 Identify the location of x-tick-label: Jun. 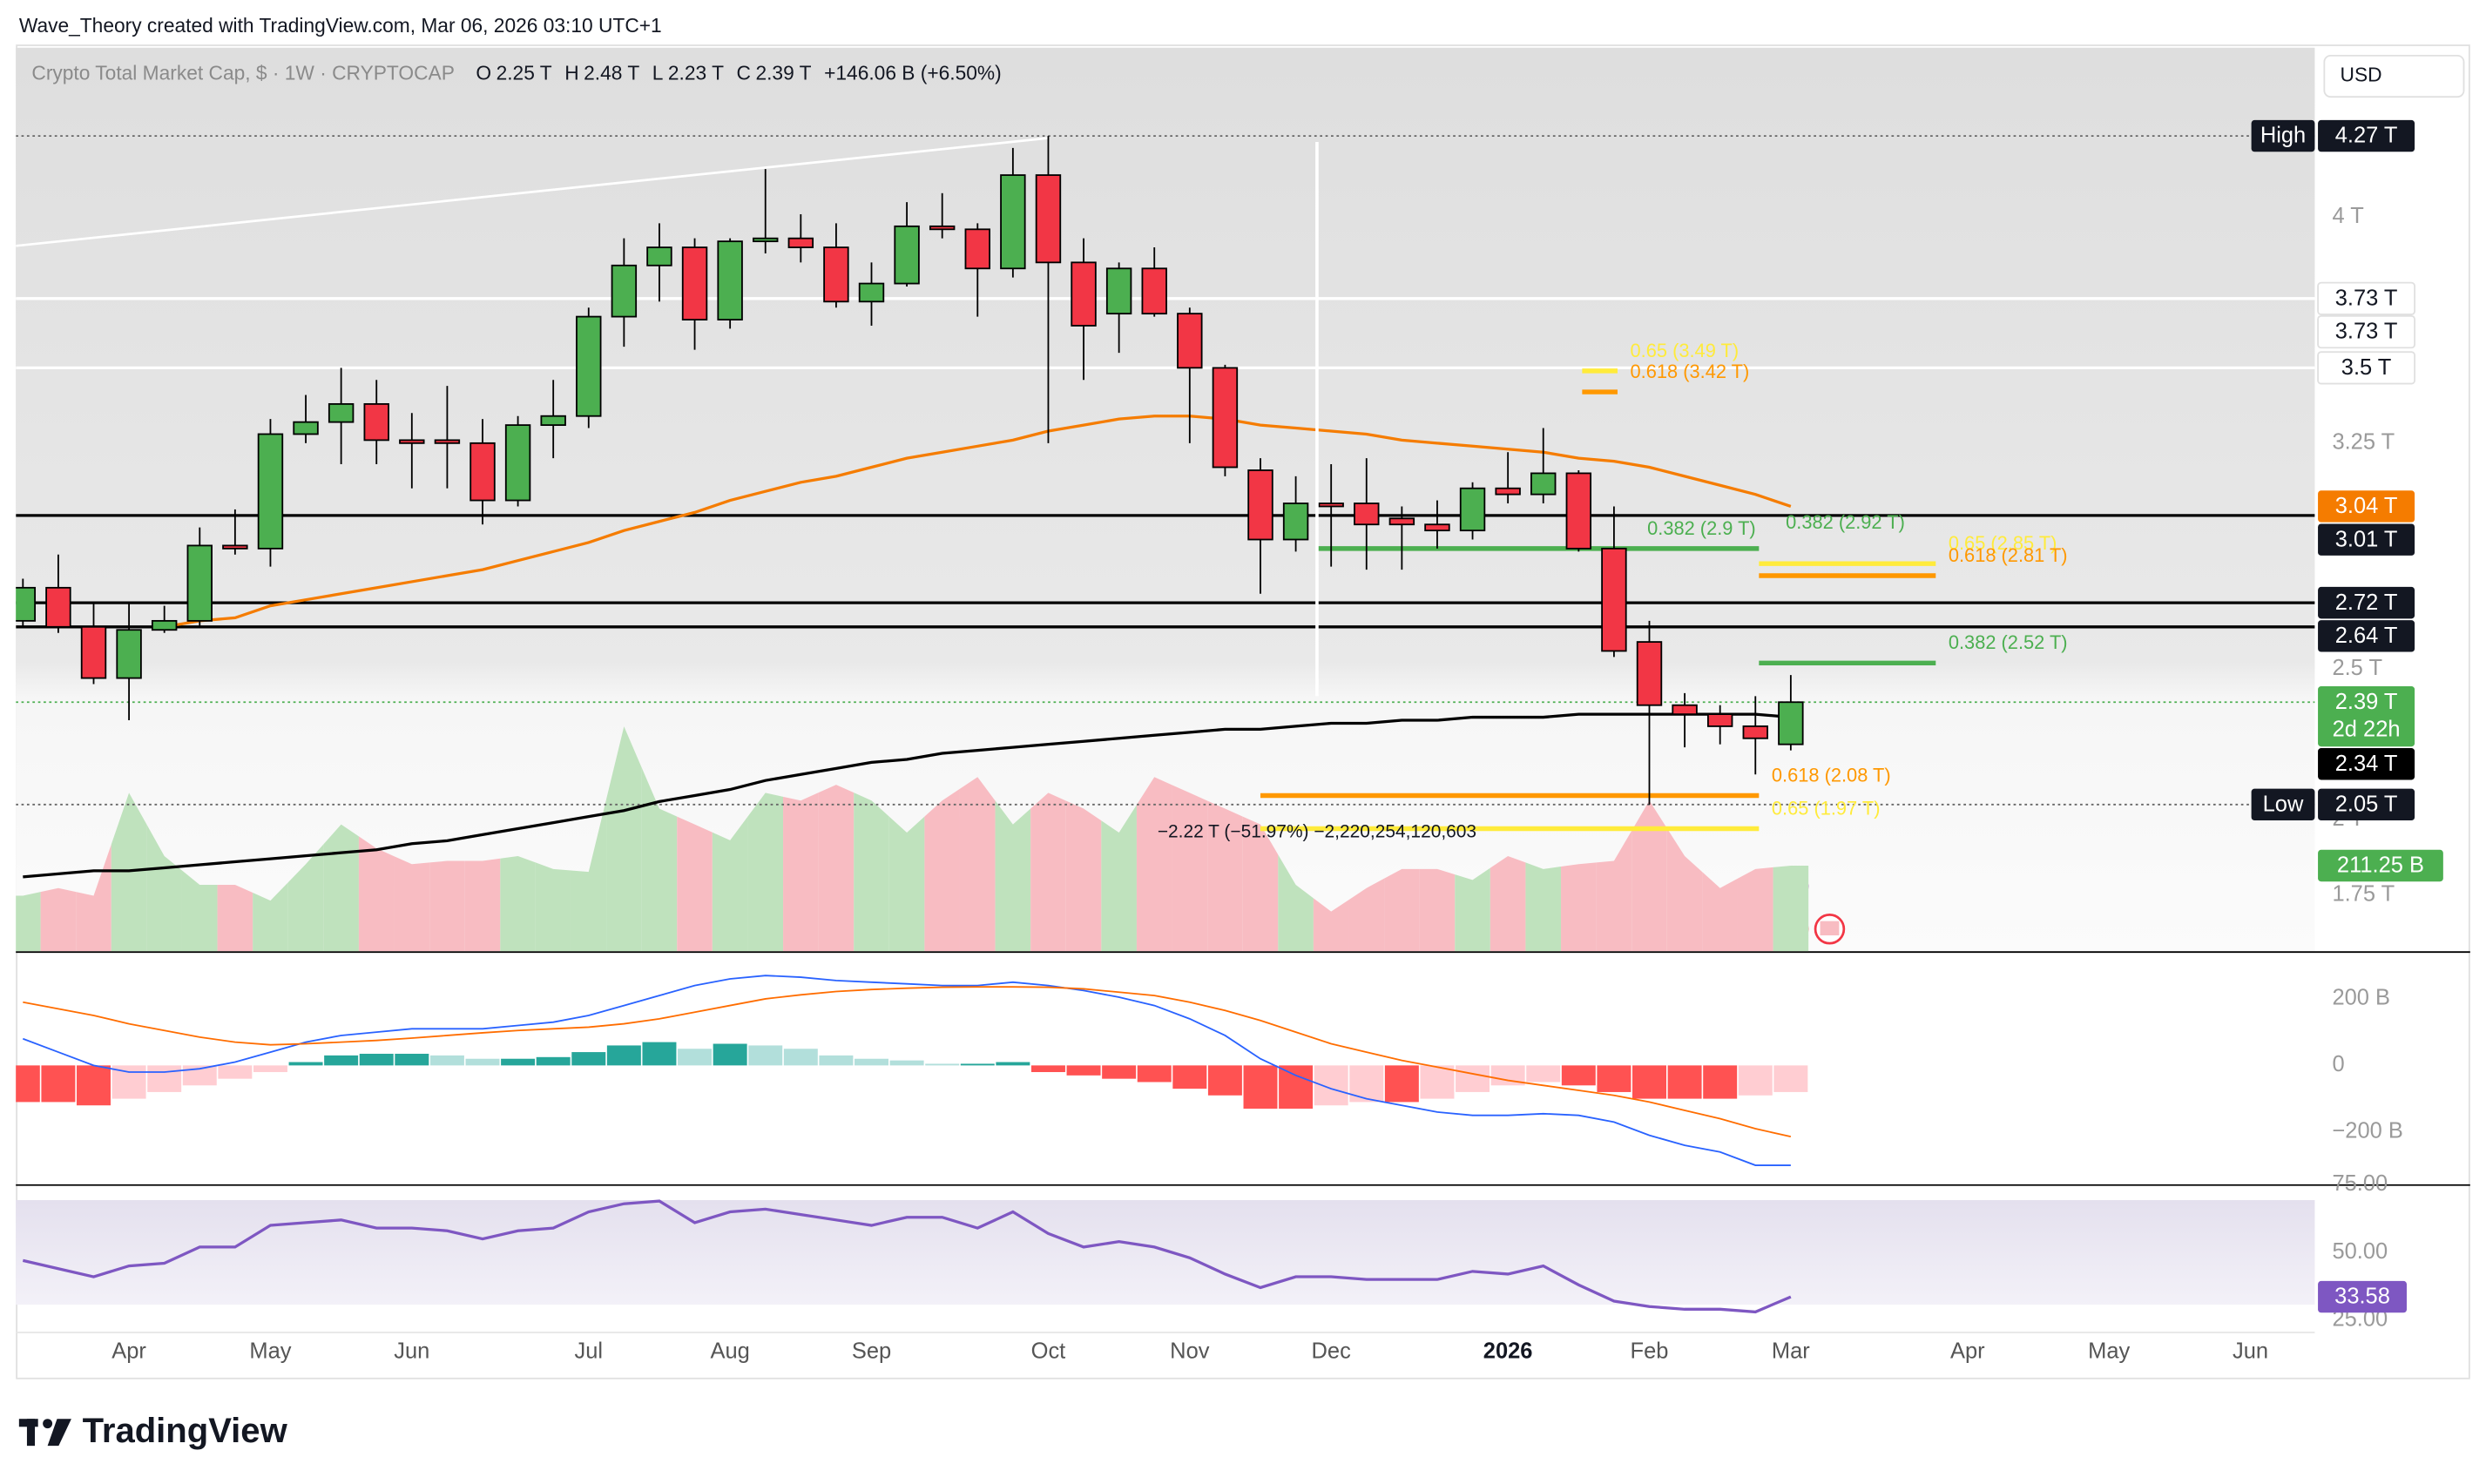
(411, 1351).